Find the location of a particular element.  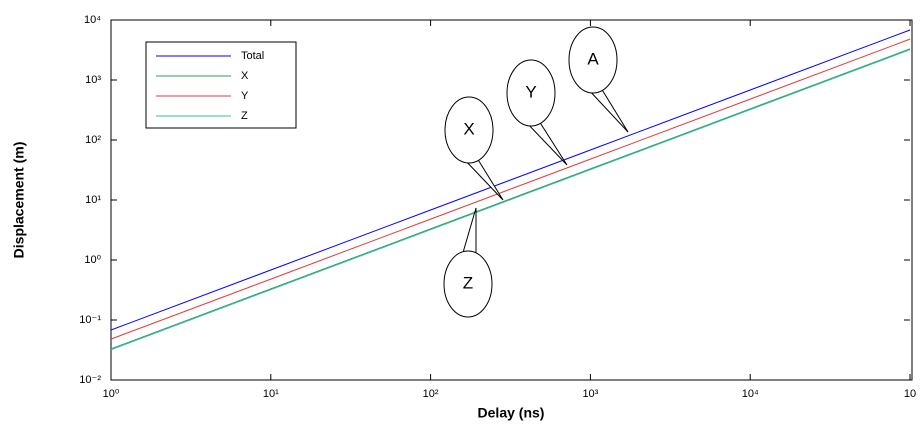

y-tick-label: 10² is located at coordinates (93, 140).